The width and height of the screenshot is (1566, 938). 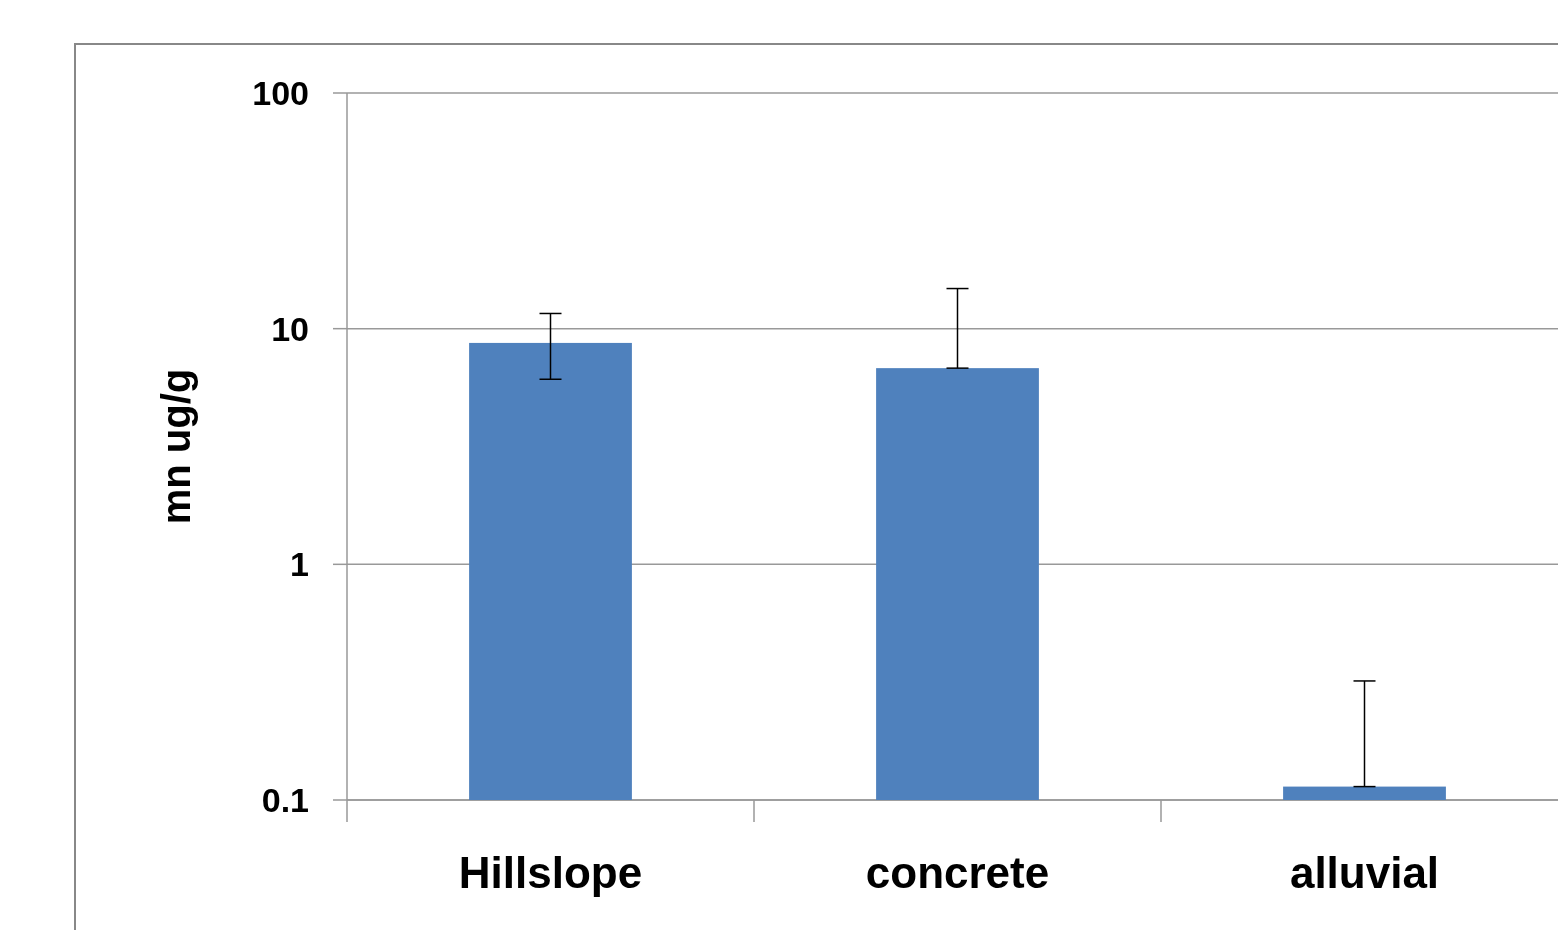 What do you see at coordinates (957, 872) in the screenshot?
I see `x-tick-label: concrete` at bounding box center [957, 872].